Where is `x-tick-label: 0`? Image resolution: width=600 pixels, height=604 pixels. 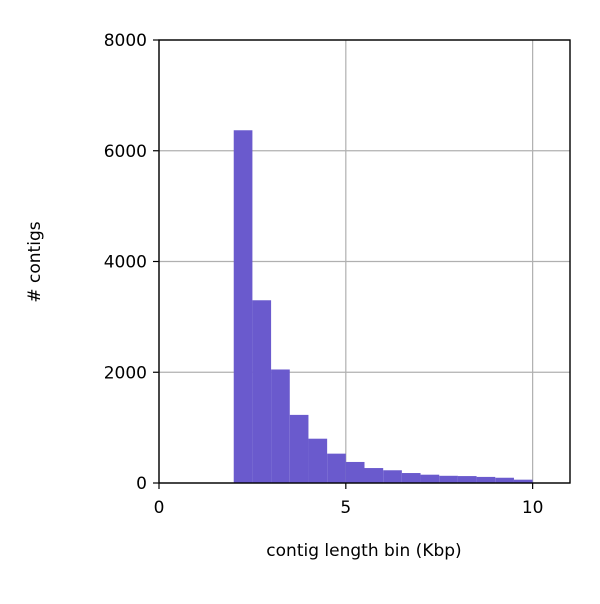
x-tick-label: 0 is located at coordinates (159, 508).